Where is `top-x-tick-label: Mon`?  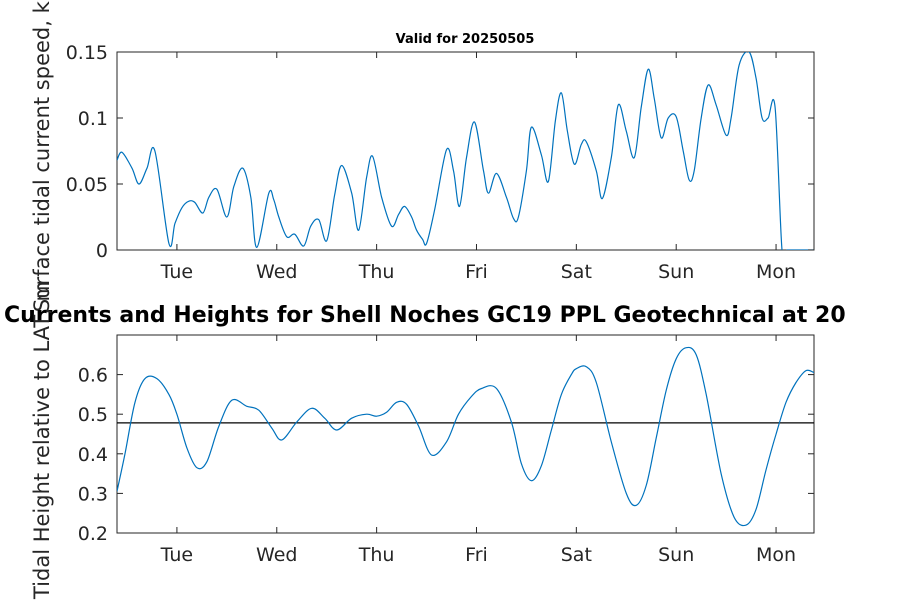
top-x-tick-label: Mon is located at coordinates (776, 272).